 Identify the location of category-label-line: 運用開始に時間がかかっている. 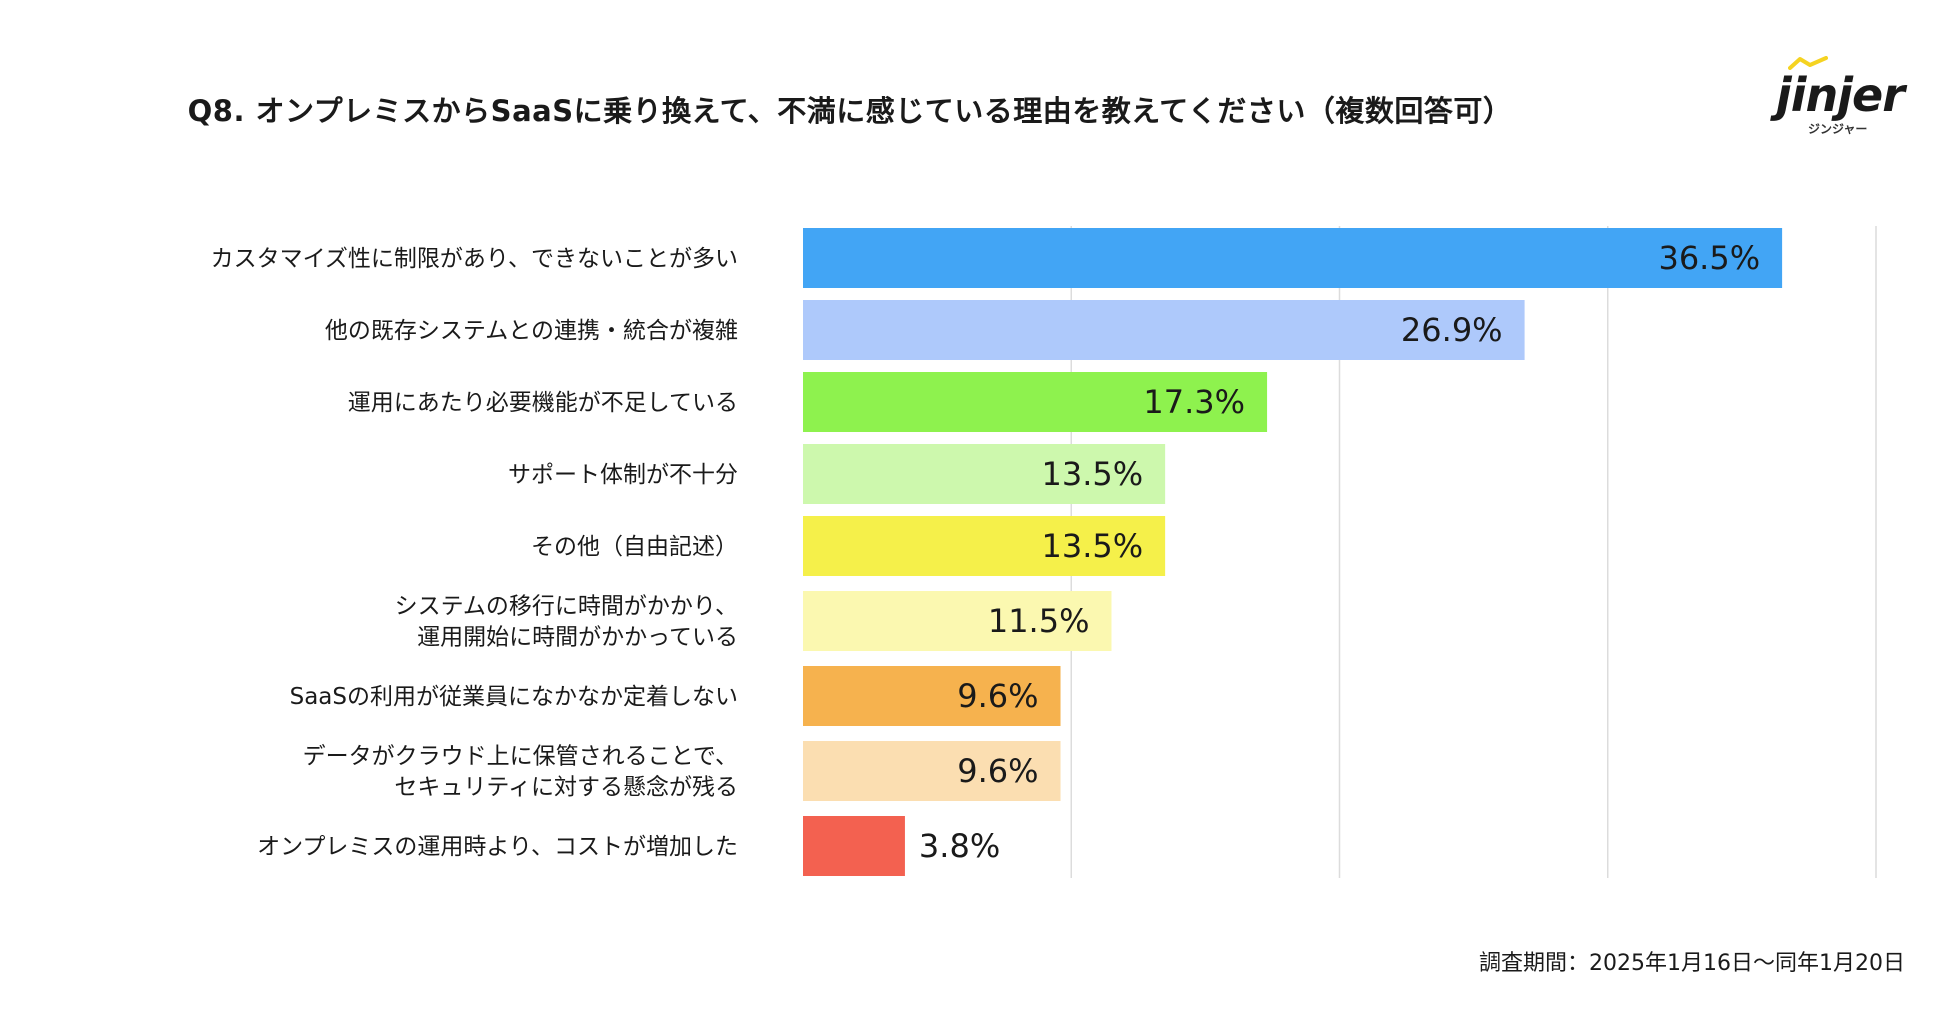
(577, 638).